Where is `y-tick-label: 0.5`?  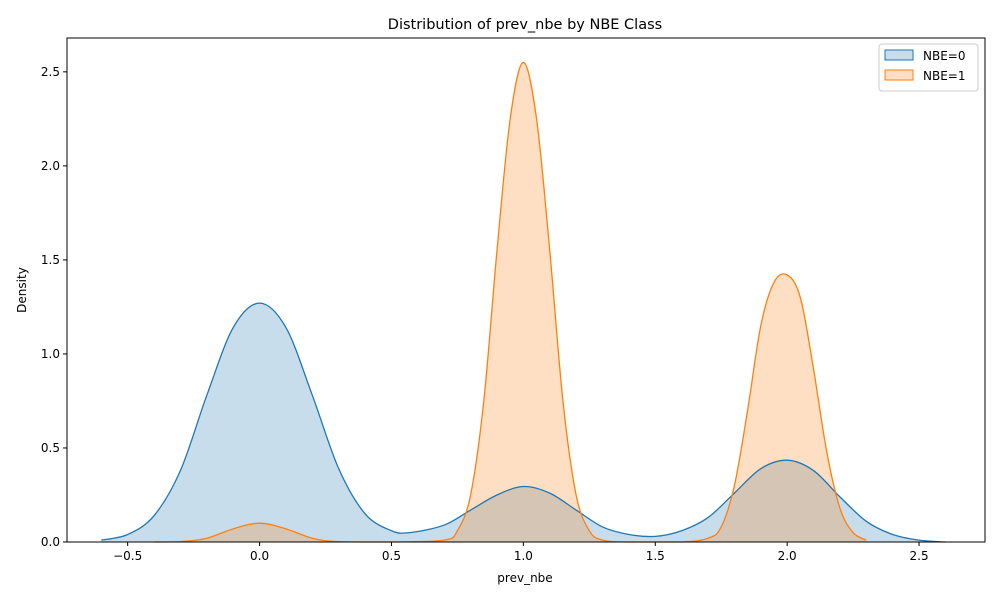
y-tick-label: 0.5 is located at coordinates (50, 448).